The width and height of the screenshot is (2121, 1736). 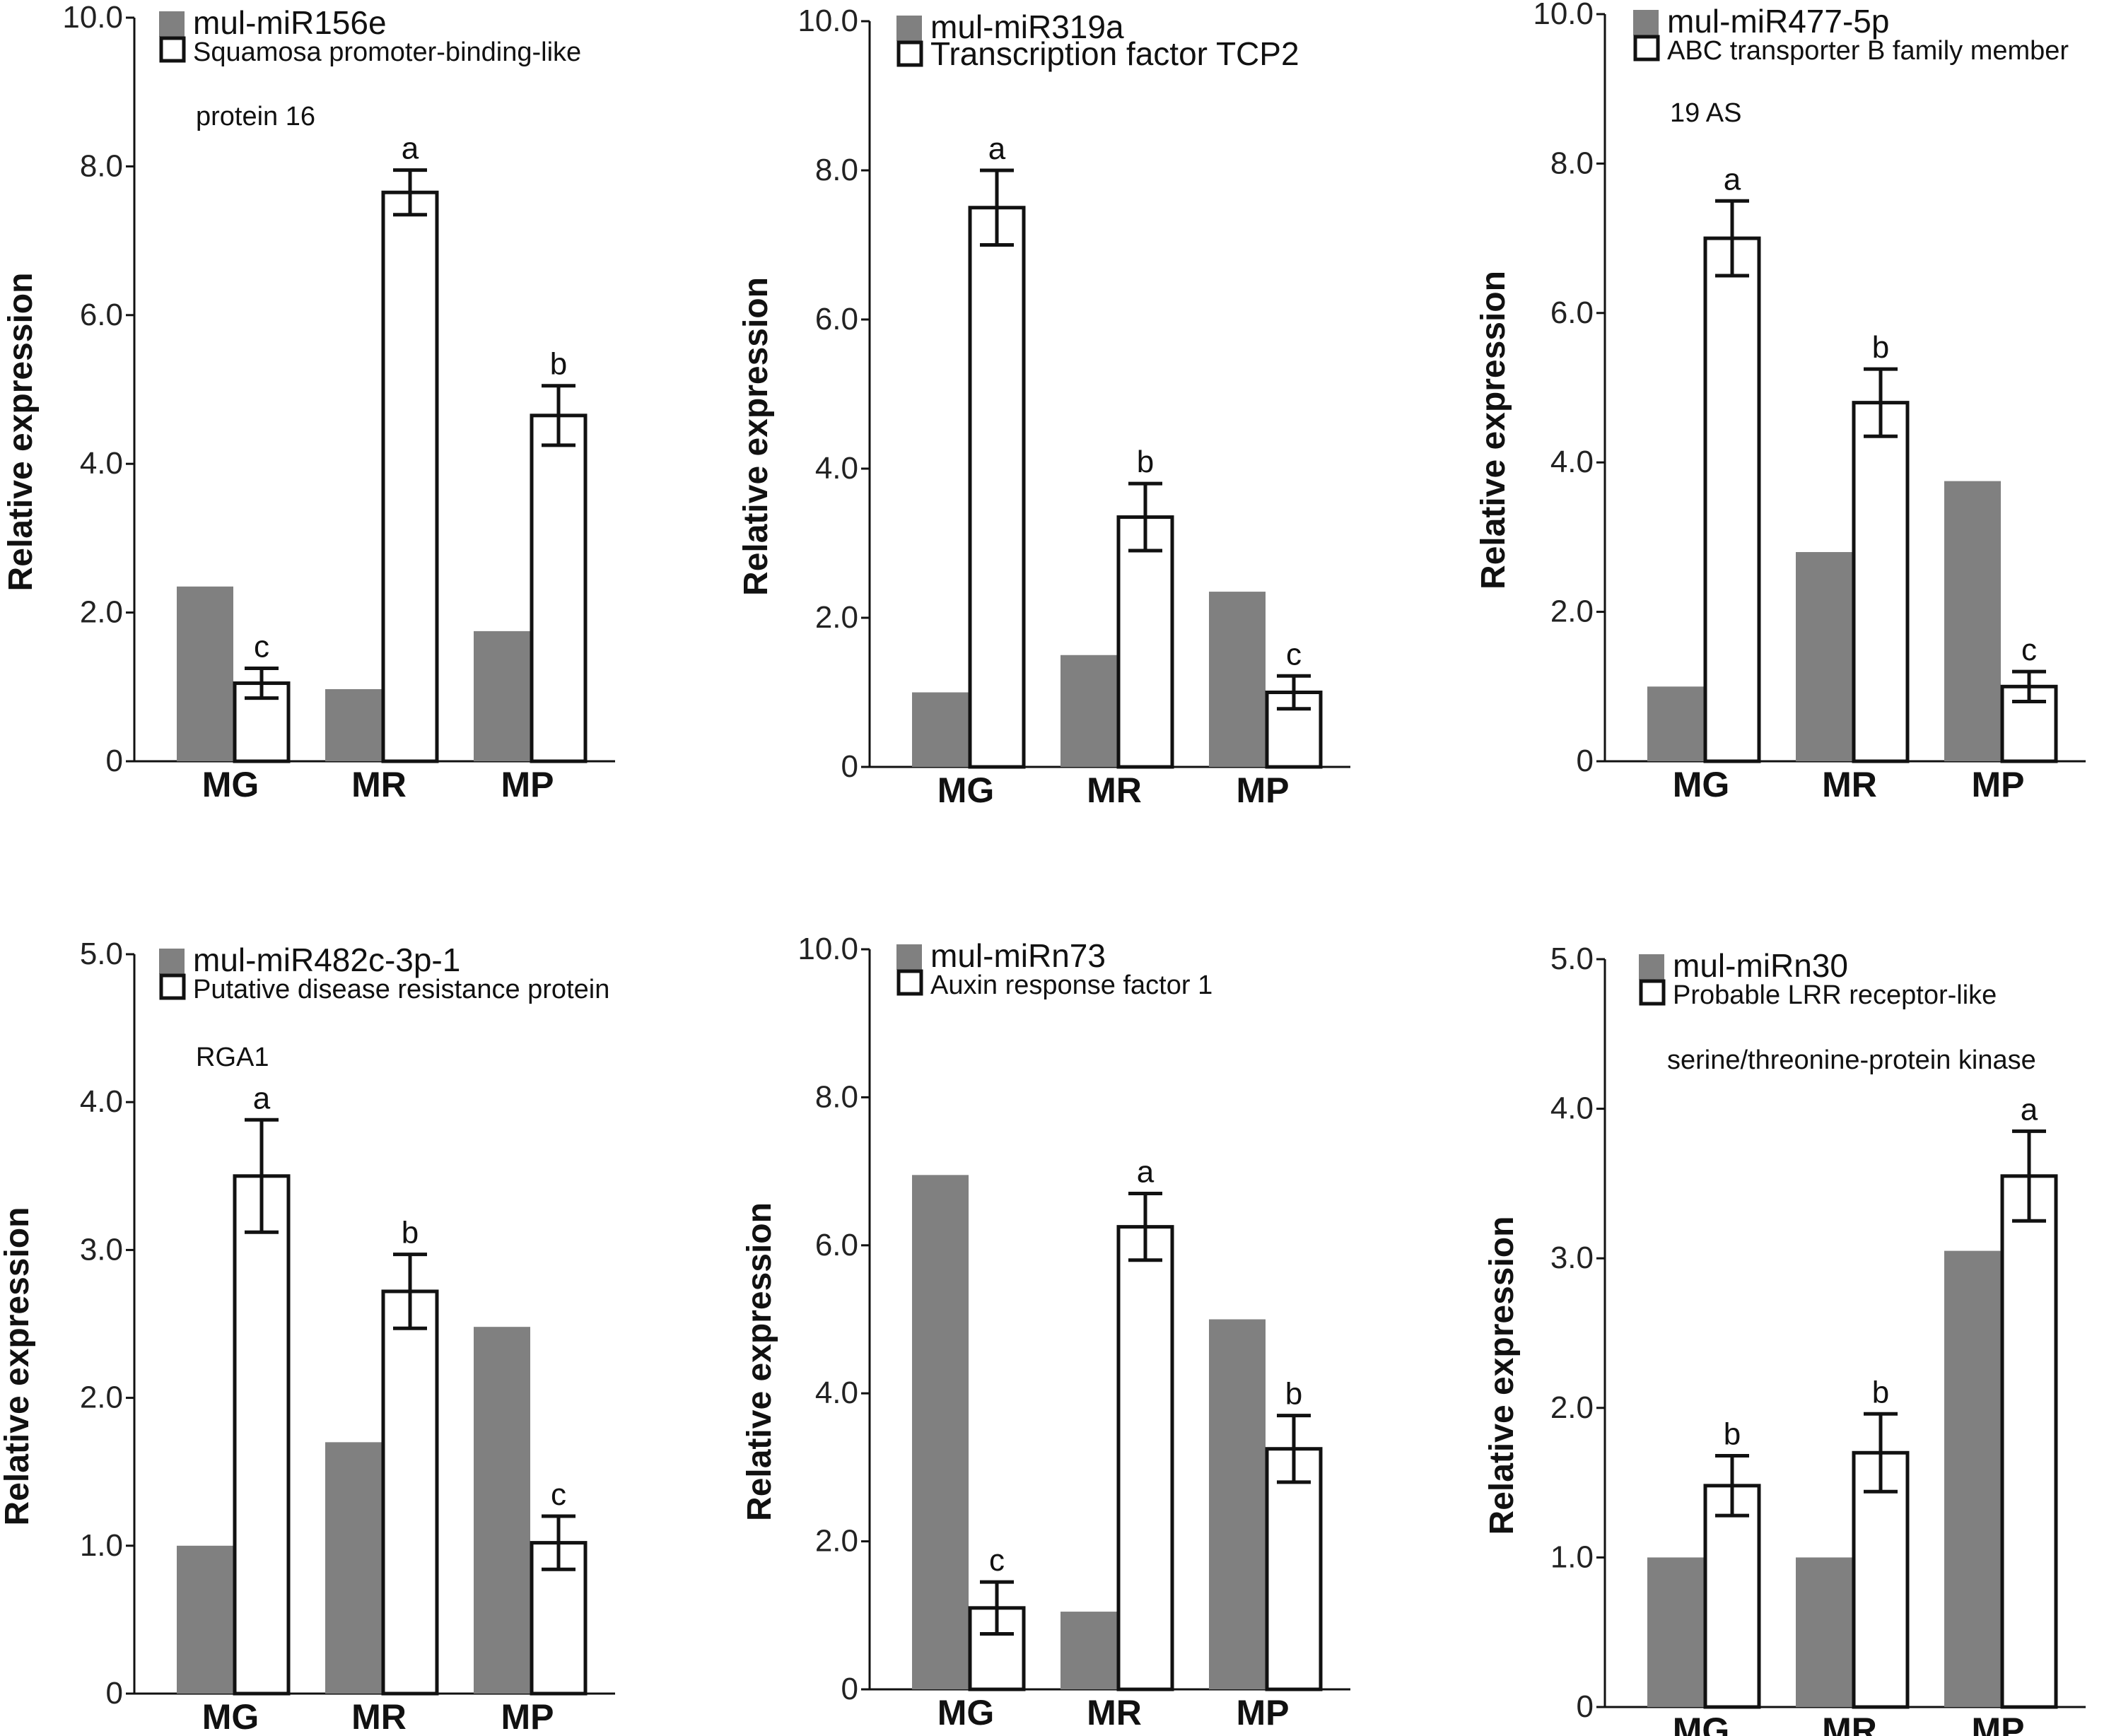 I want to click on legend-label-target: Probable LRR receptor-like, so click(x=1835, y=995).